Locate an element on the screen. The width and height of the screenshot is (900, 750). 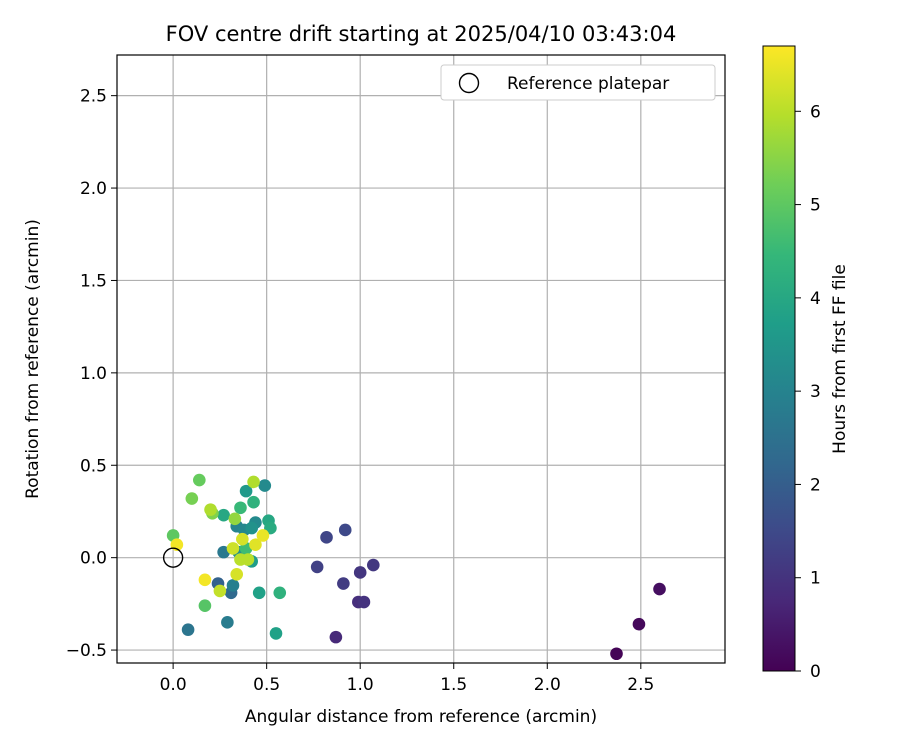
scatter-points is located at coordinates (416, 567).